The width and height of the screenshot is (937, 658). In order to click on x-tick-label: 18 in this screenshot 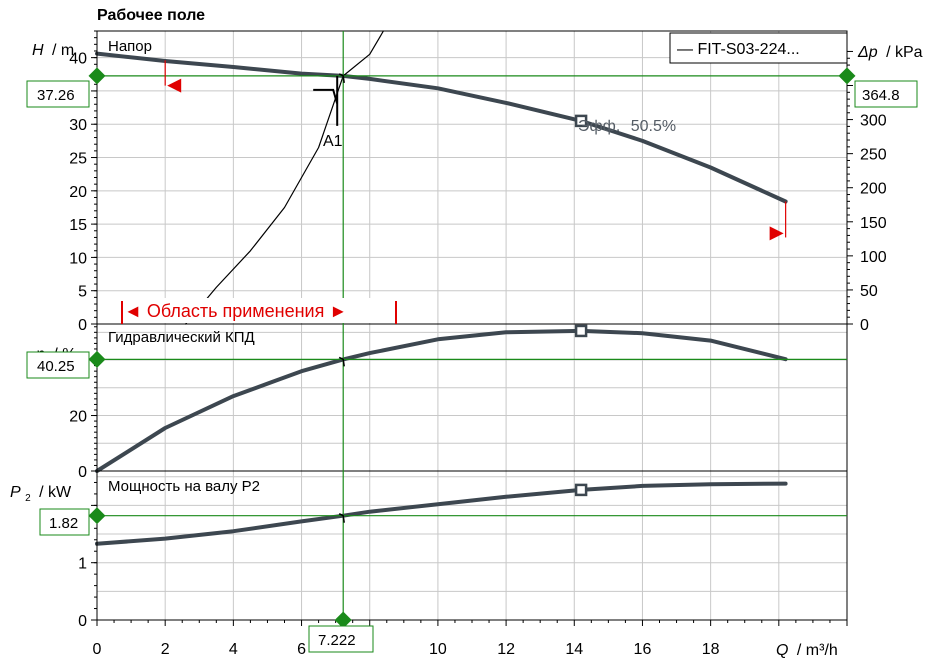, I will do `click(711, 649)`.